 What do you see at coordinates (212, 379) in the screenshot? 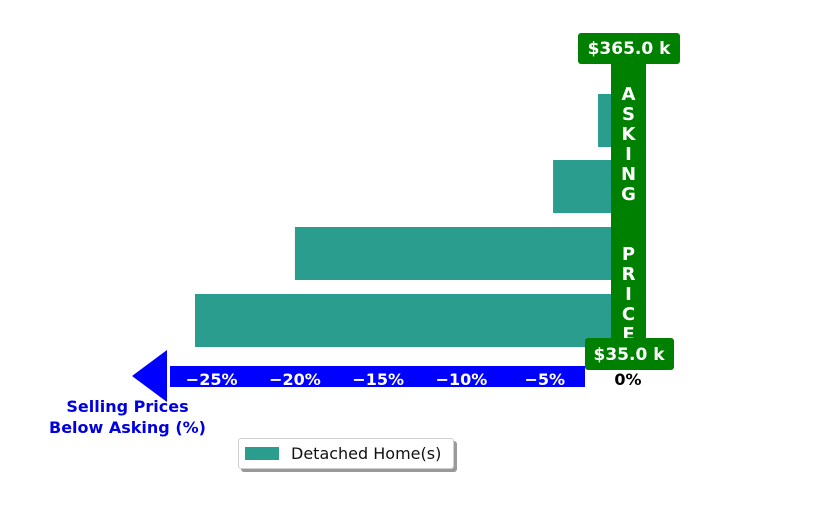
I see `x-tick-label: −25%` at bounding box center [212, 379].